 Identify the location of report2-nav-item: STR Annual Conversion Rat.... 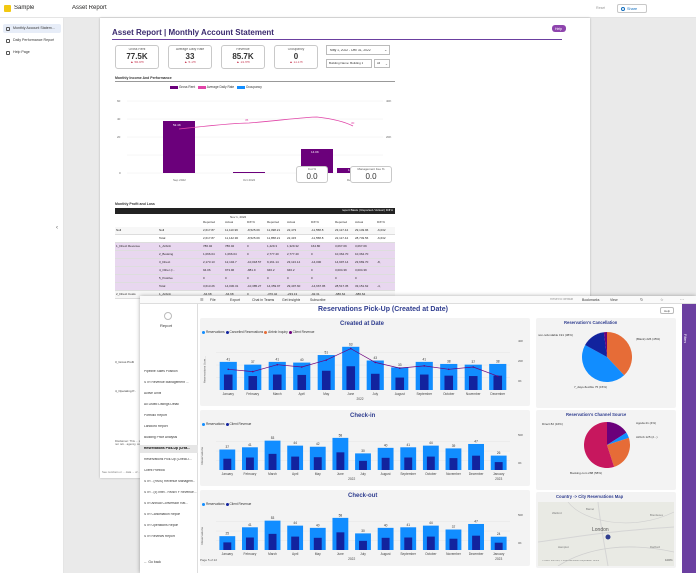
(169, 504).